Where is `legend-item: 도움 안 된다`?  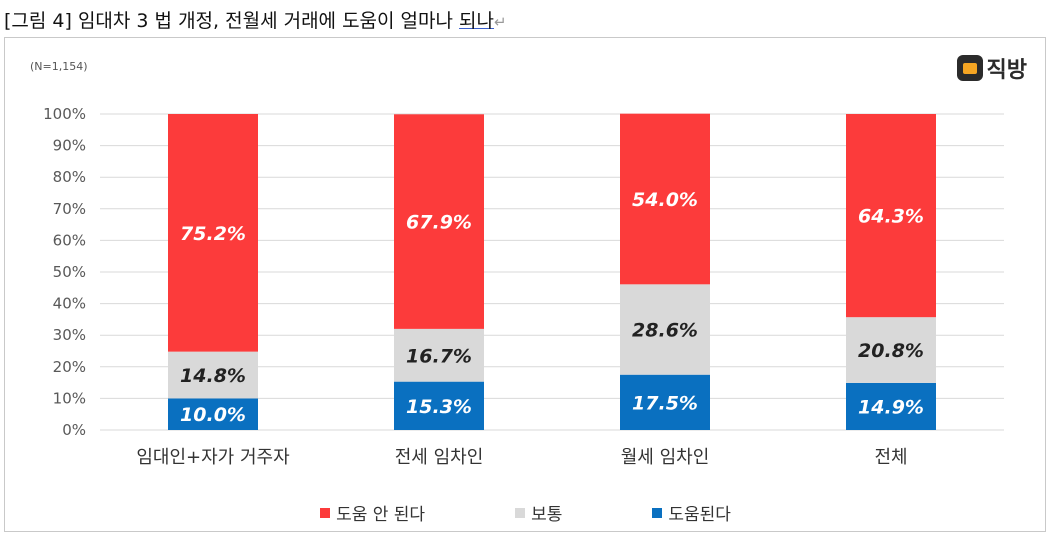
legend-item: 도움 안 된다 is located at coordinates (372, 512).